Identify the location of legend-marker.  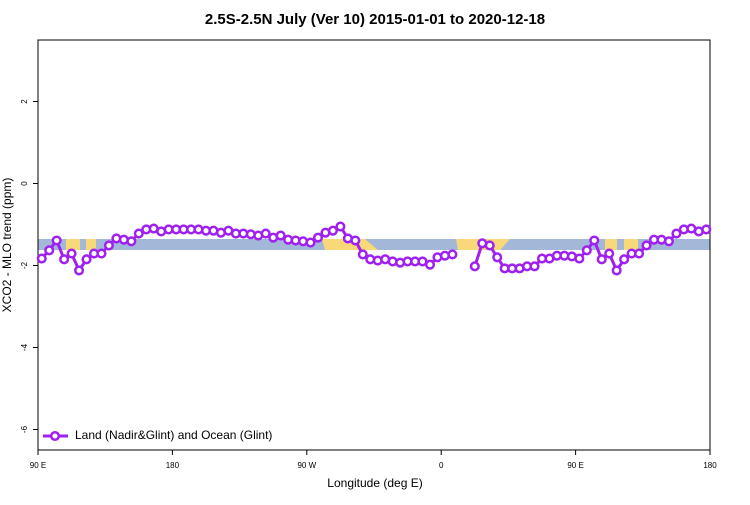
(55, 436).